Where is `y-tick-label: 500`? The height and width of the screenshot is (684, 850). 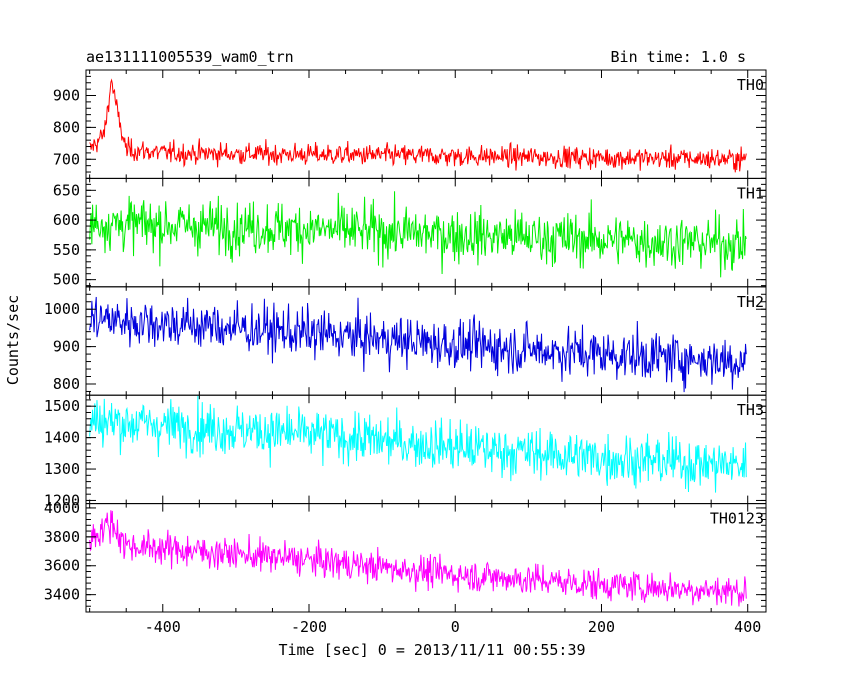 y-tick-label: 500 is located at coordinates (66, 280).